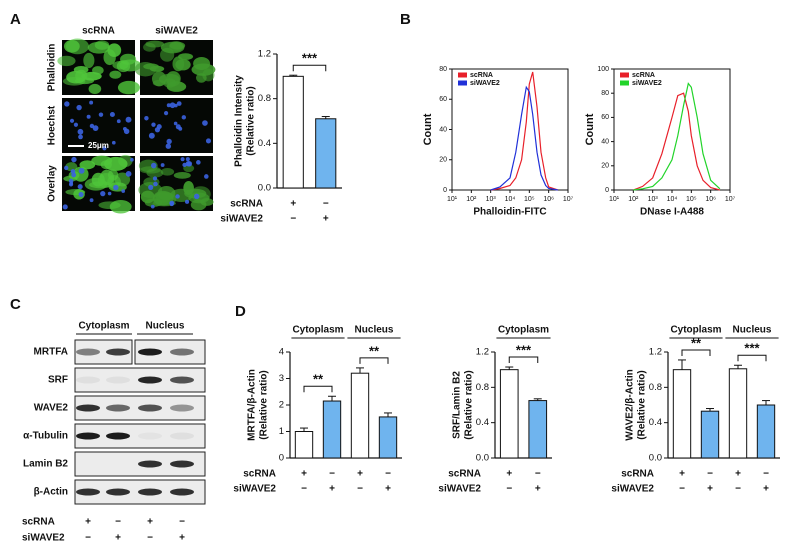 Image resolution: width=790 pixels, height=549 pixels. I want to click on column-label: scRNA, so click(98, 31).